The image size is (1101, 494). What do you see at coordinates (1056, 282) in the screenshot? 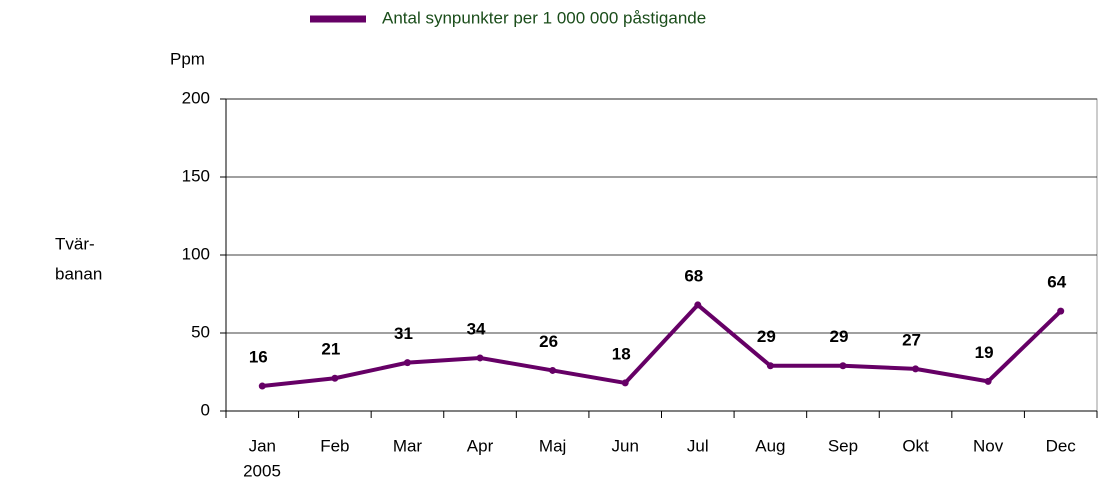
I see `value-label: 64` at bounding box center [1056, 282].